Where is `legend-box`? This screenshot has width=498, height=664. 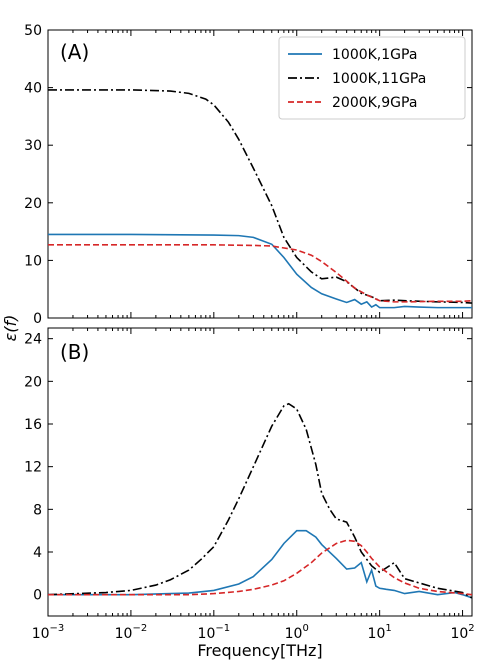
legend-box is located at coordinates (372, 78).